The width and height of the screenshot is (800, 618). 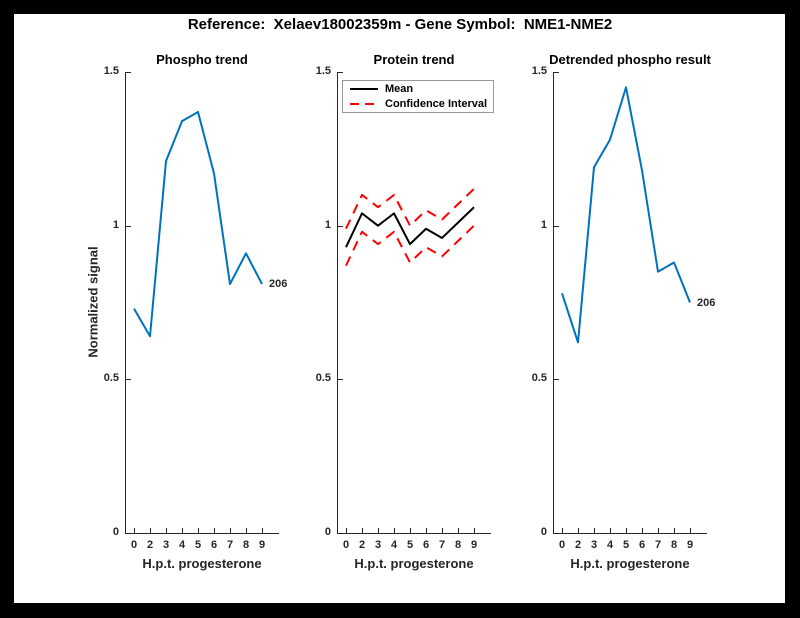 I want to click on legend: Mean Confidence Interval, so click(x=418, y=96).